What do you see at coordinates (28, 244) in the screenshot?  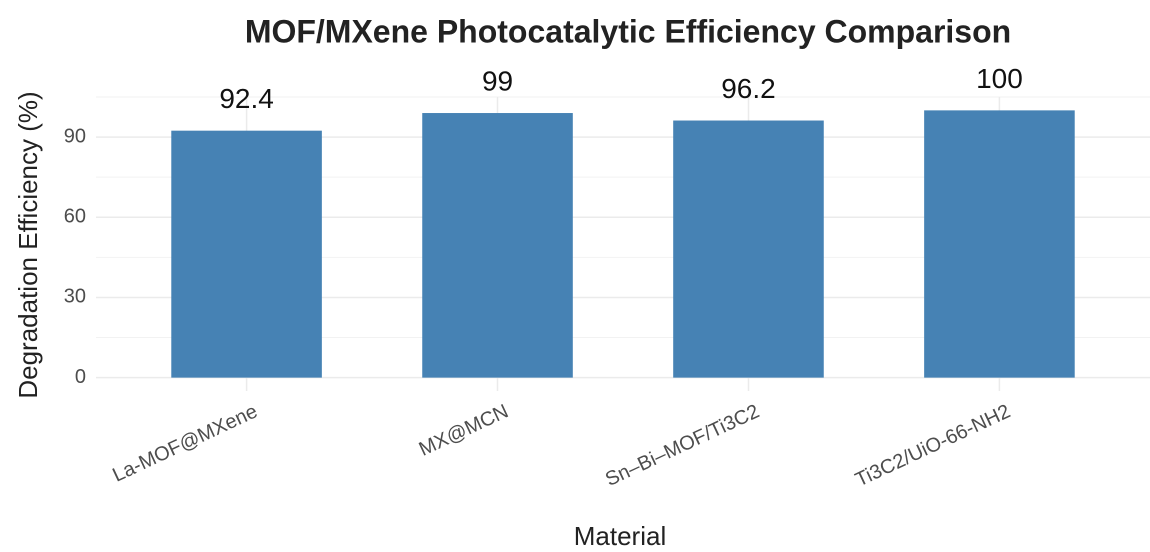 I see `y-axis-title: Degradation Efficiency (%)` at bounding box center [28, 244].